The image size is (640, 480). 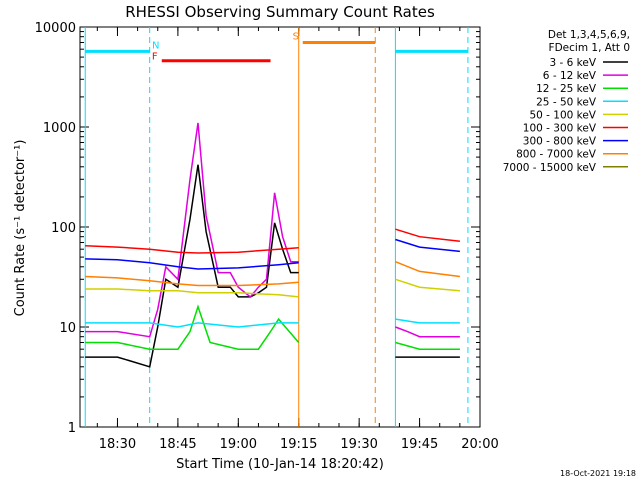 What do you see at coordinates (479, 444) in the screenshot?
I see `x-tick-label: 20:00` at bounding box center [479, 444].